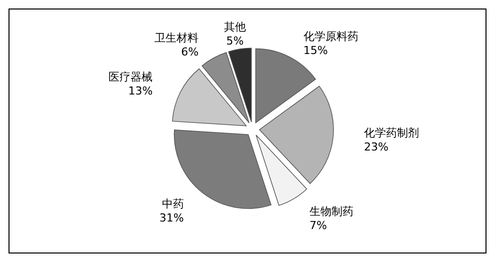  What do you see at coordinates (140, 91) in the screenshot?
I see `data-label: 13%` at bounding box center [140, 91].